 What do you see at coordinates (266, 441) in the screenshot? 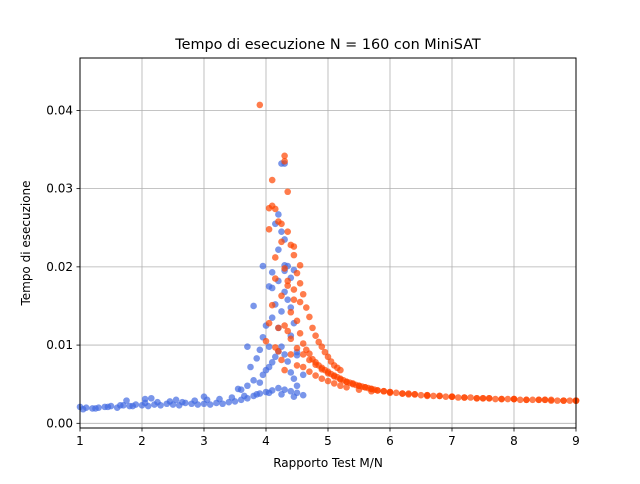
I see `x-tick-label: 4` at bounding box center [266, 441].